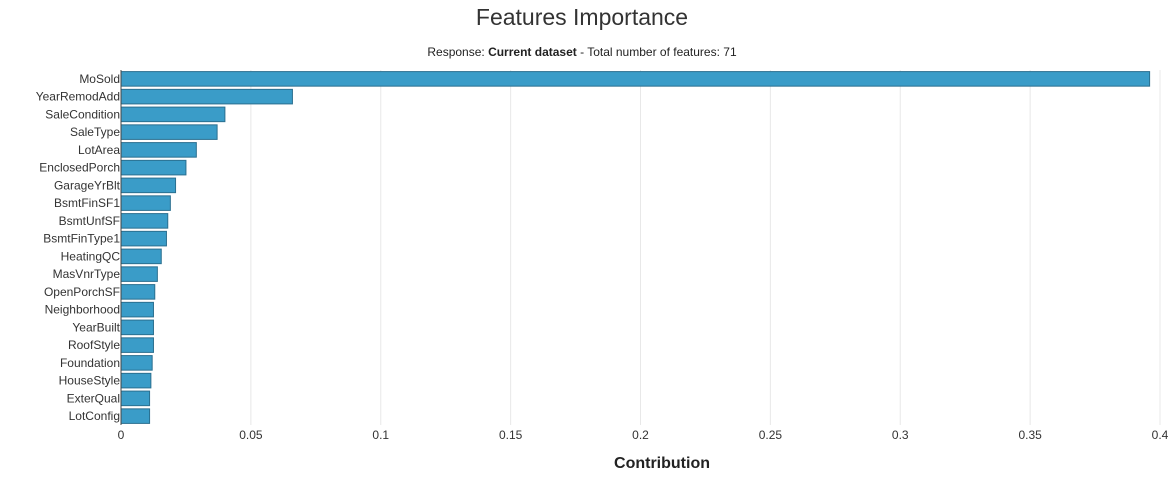 This screenshot has height=481, width=1176. I want to click on x-tick-label: 0.25, so click(771, 435).